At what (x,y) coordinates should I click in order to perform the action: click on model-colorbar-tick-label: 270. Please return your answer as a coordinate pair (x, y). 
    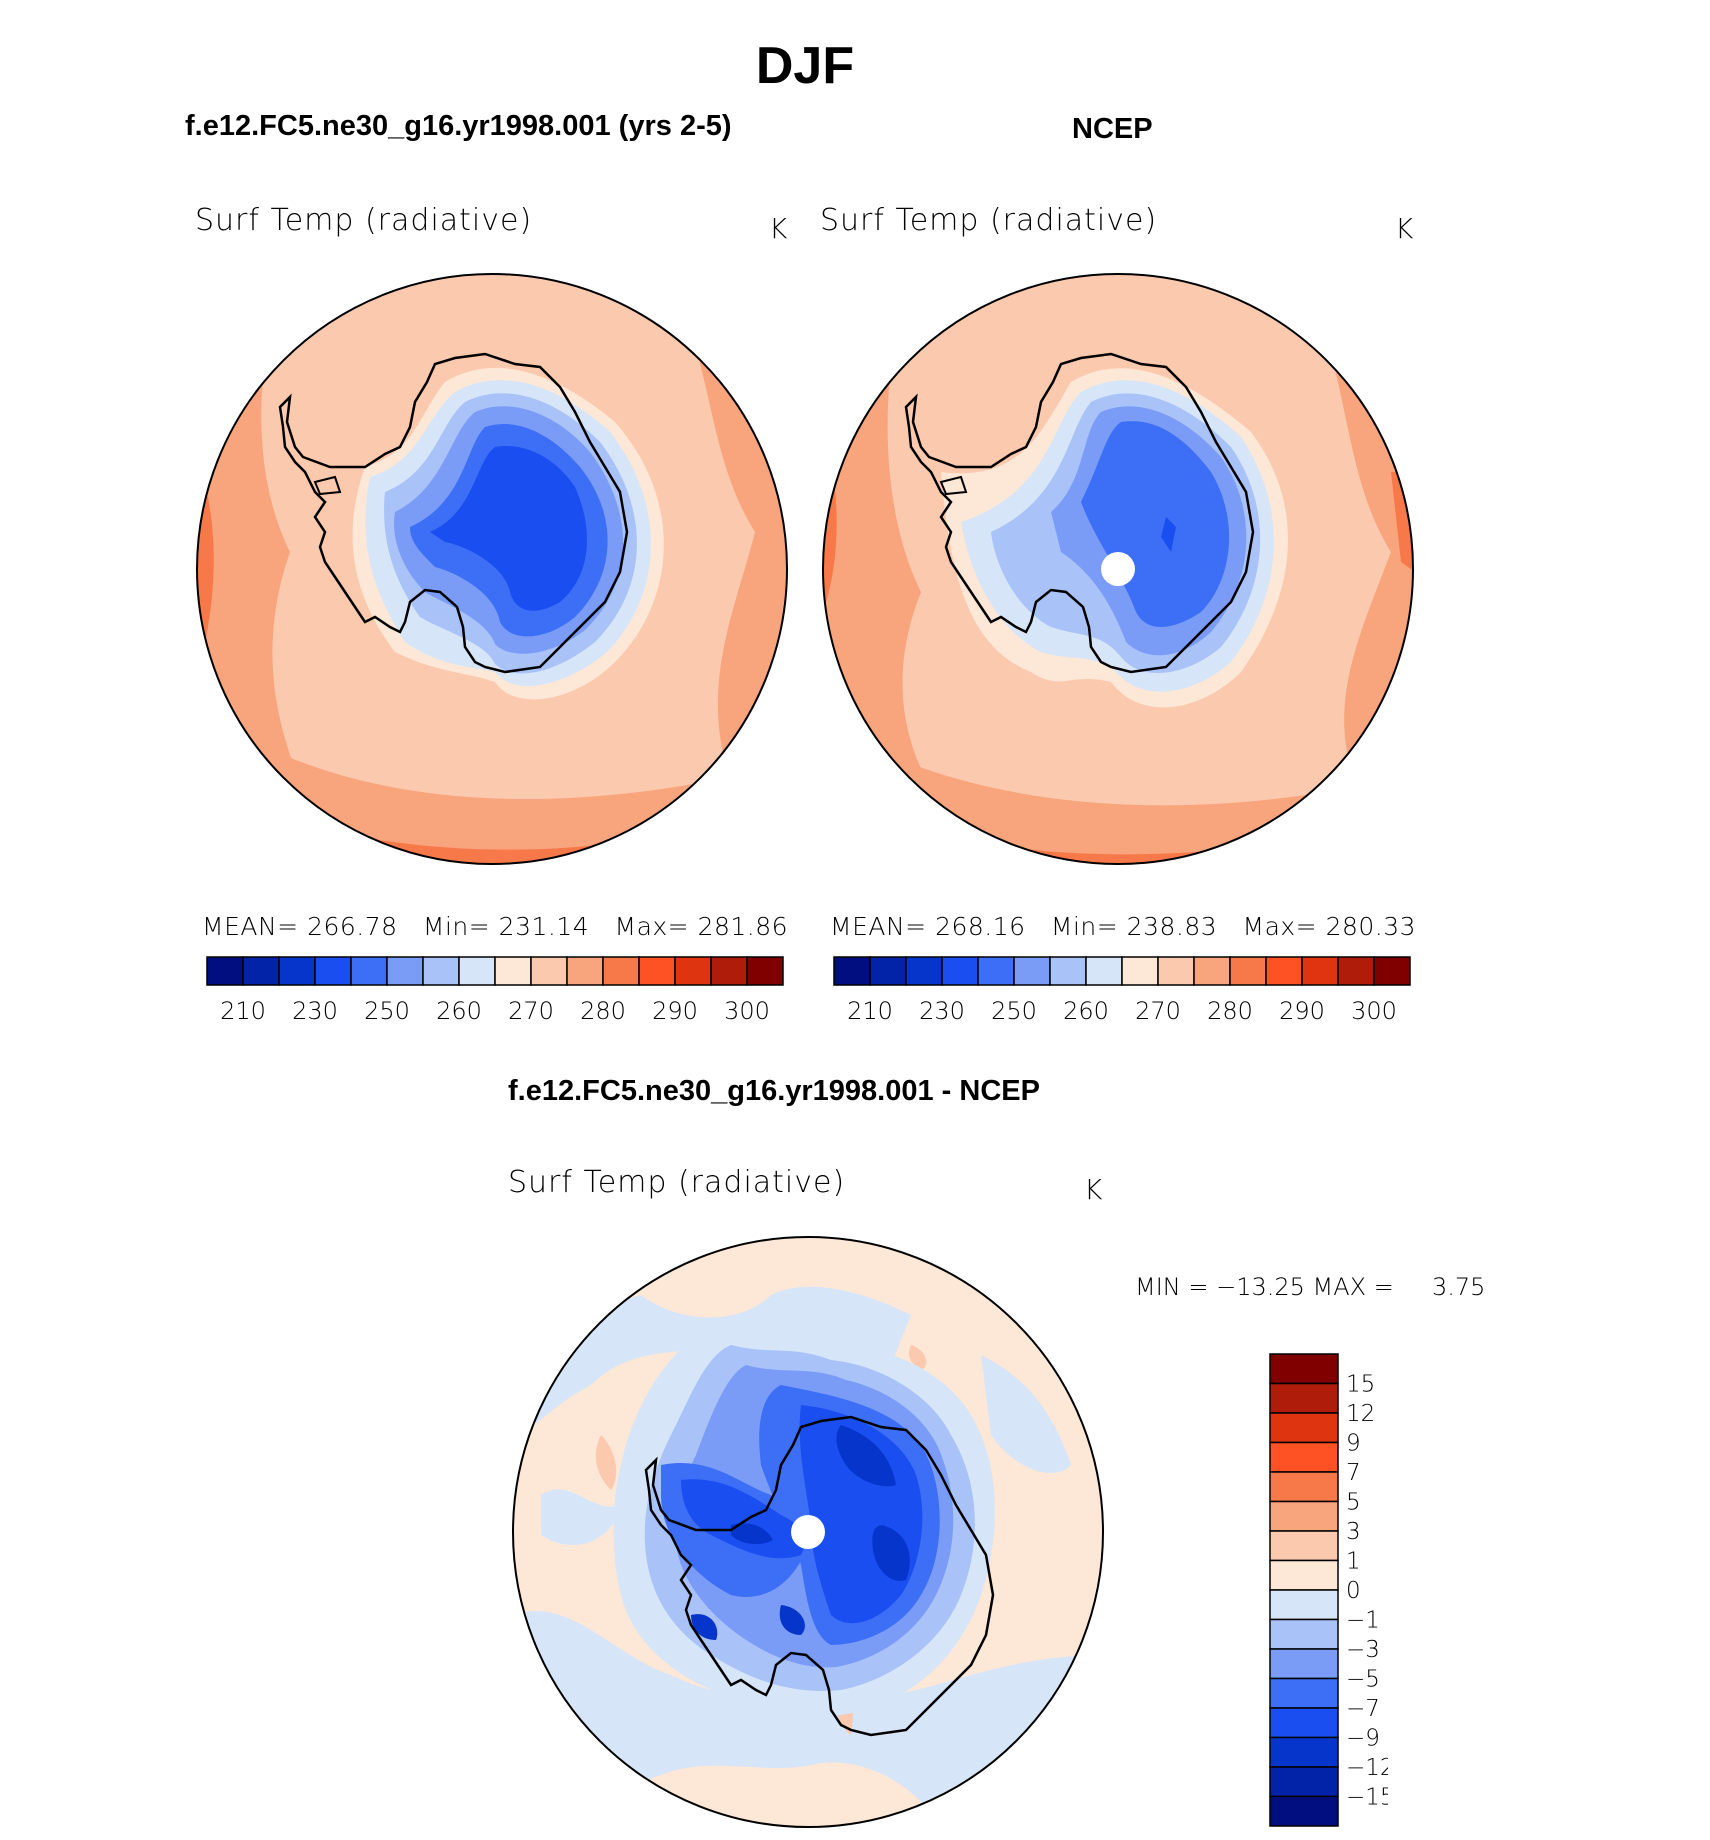
    Looking at the image, I should click on (531, 1011).